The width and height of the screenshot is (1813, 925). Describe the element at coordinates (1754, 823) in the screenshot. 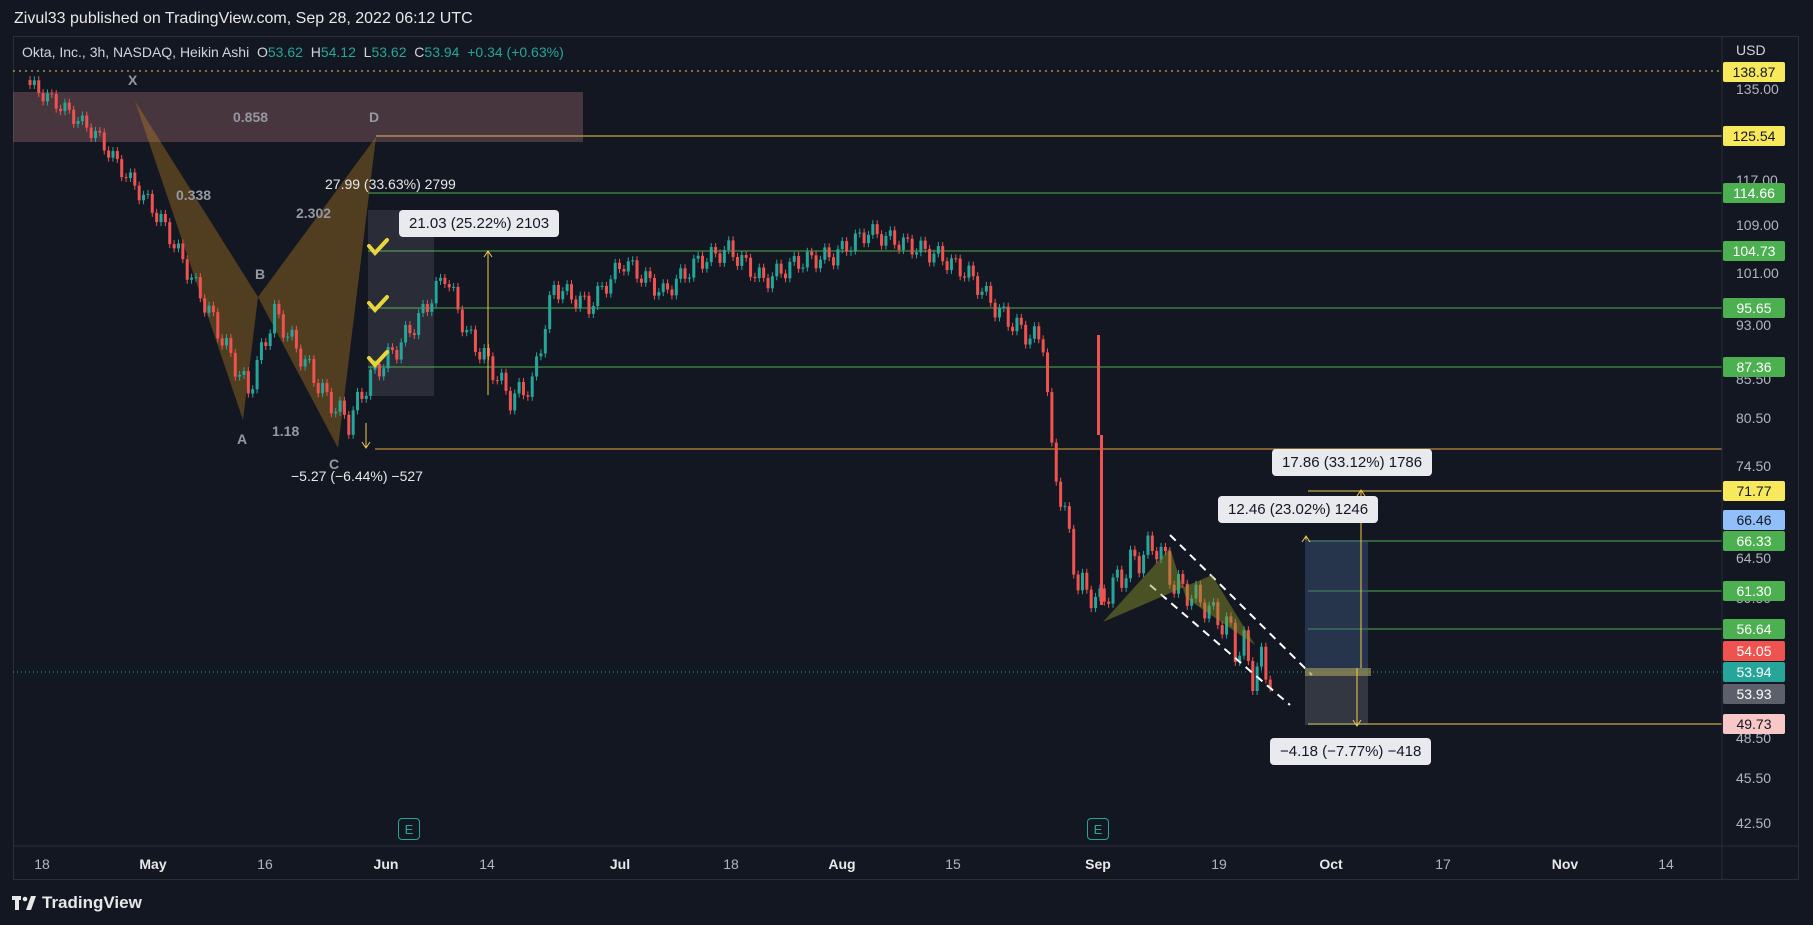

I see `y-tick-label: 42.50` at that location.